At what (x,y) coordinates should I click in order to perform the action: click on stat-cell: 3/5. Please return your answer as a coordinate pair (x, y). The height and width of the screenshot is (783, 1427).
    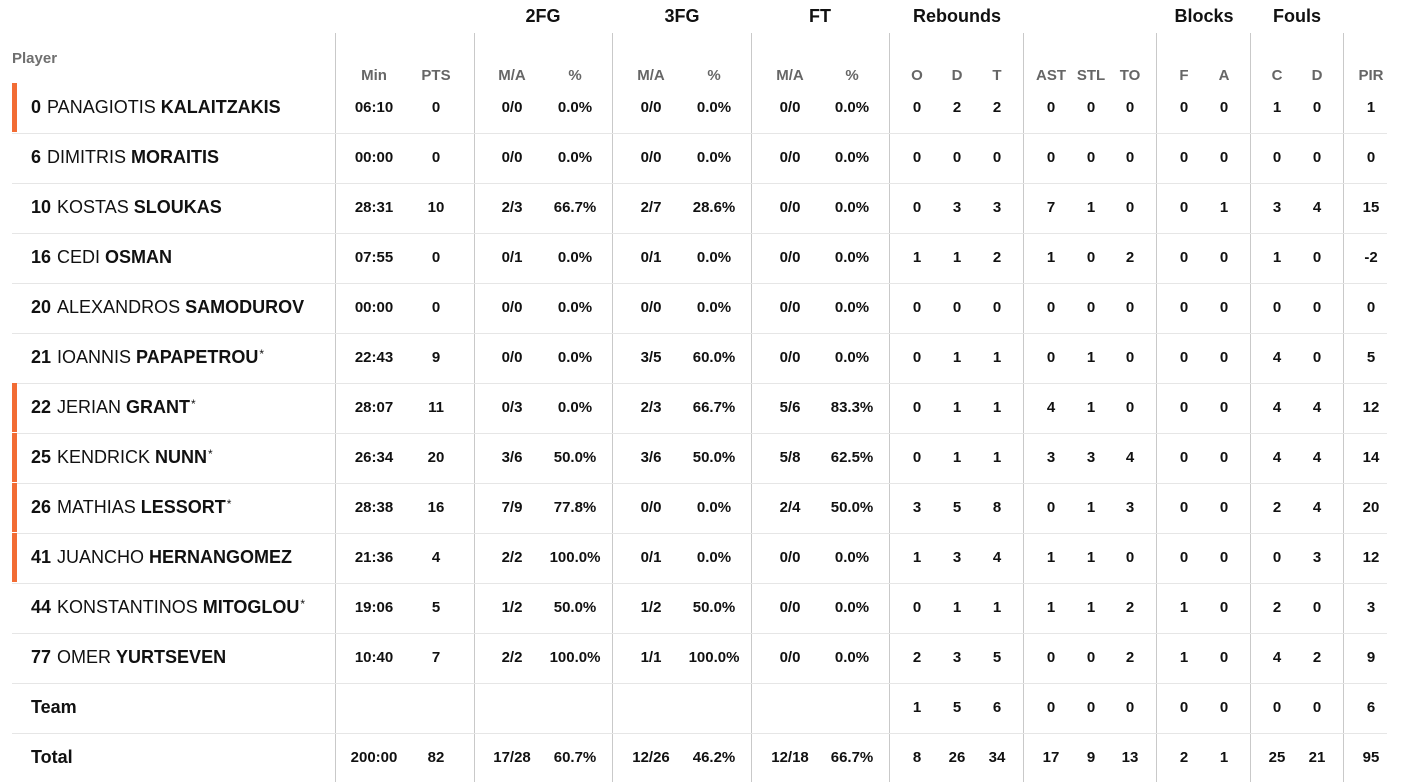
    Looking at the image, I should click on (651, 357).